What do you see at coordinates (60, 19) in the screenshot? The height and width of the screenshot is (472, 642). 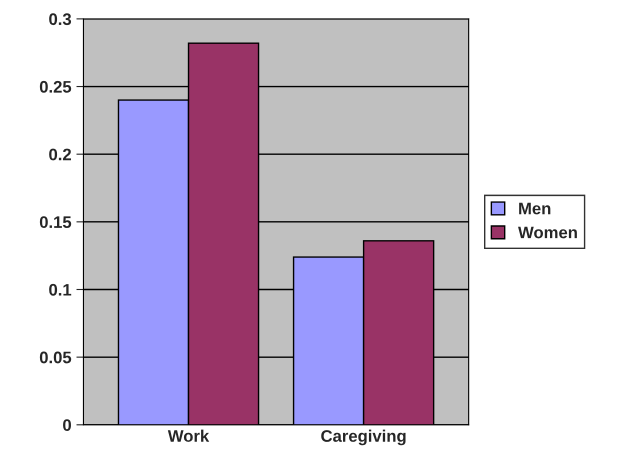 I see `y-tick-label: 0.3` at bounding box center [60, 19].